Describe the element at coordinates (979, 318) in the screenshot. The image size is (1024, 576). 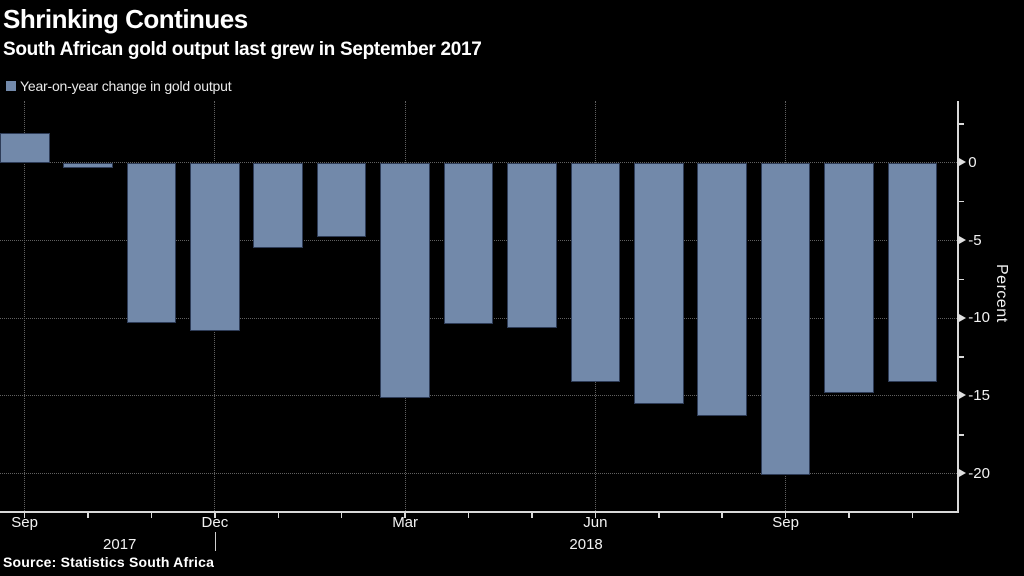
I see `y-tick-label: -10` at that location.